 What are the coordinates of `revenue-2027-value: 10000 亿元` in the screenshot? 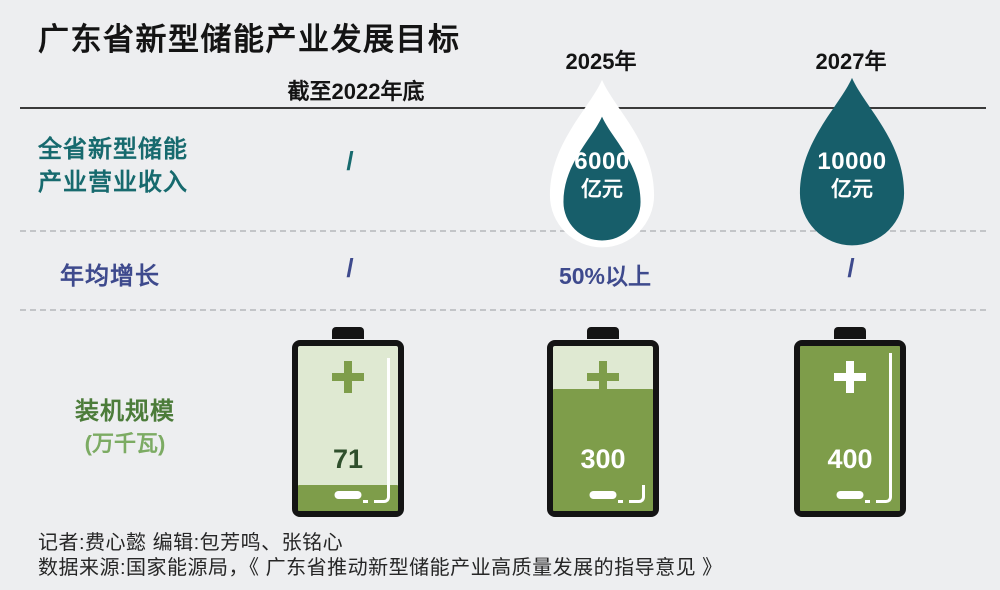 It's located at (852, 175).